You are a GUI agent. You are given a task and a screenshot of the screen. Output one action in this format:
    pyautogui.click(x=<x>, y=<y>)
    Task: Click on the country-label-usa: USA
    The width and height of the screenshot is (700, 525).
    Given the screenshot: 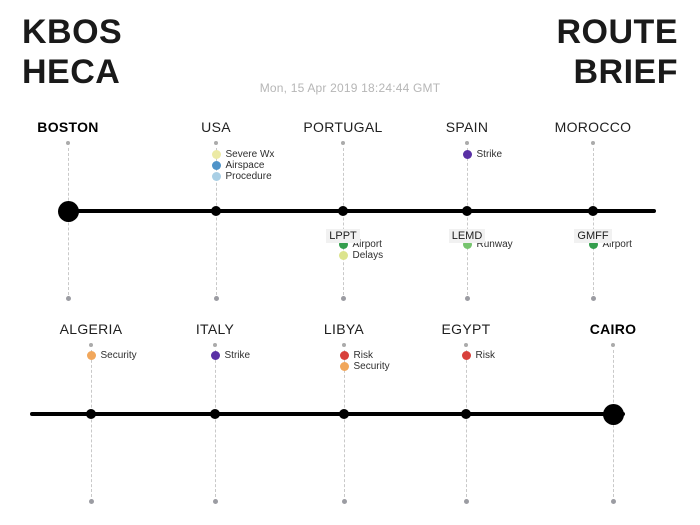 What is the action you would take?
    pyautogui.click(x=216, y=127)
    